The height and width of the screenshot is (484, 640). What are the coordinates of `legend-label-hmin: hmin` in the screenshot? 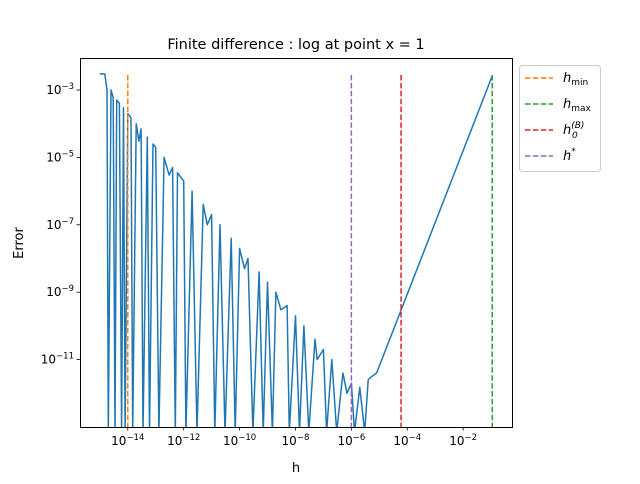 It's located at (575, 79).